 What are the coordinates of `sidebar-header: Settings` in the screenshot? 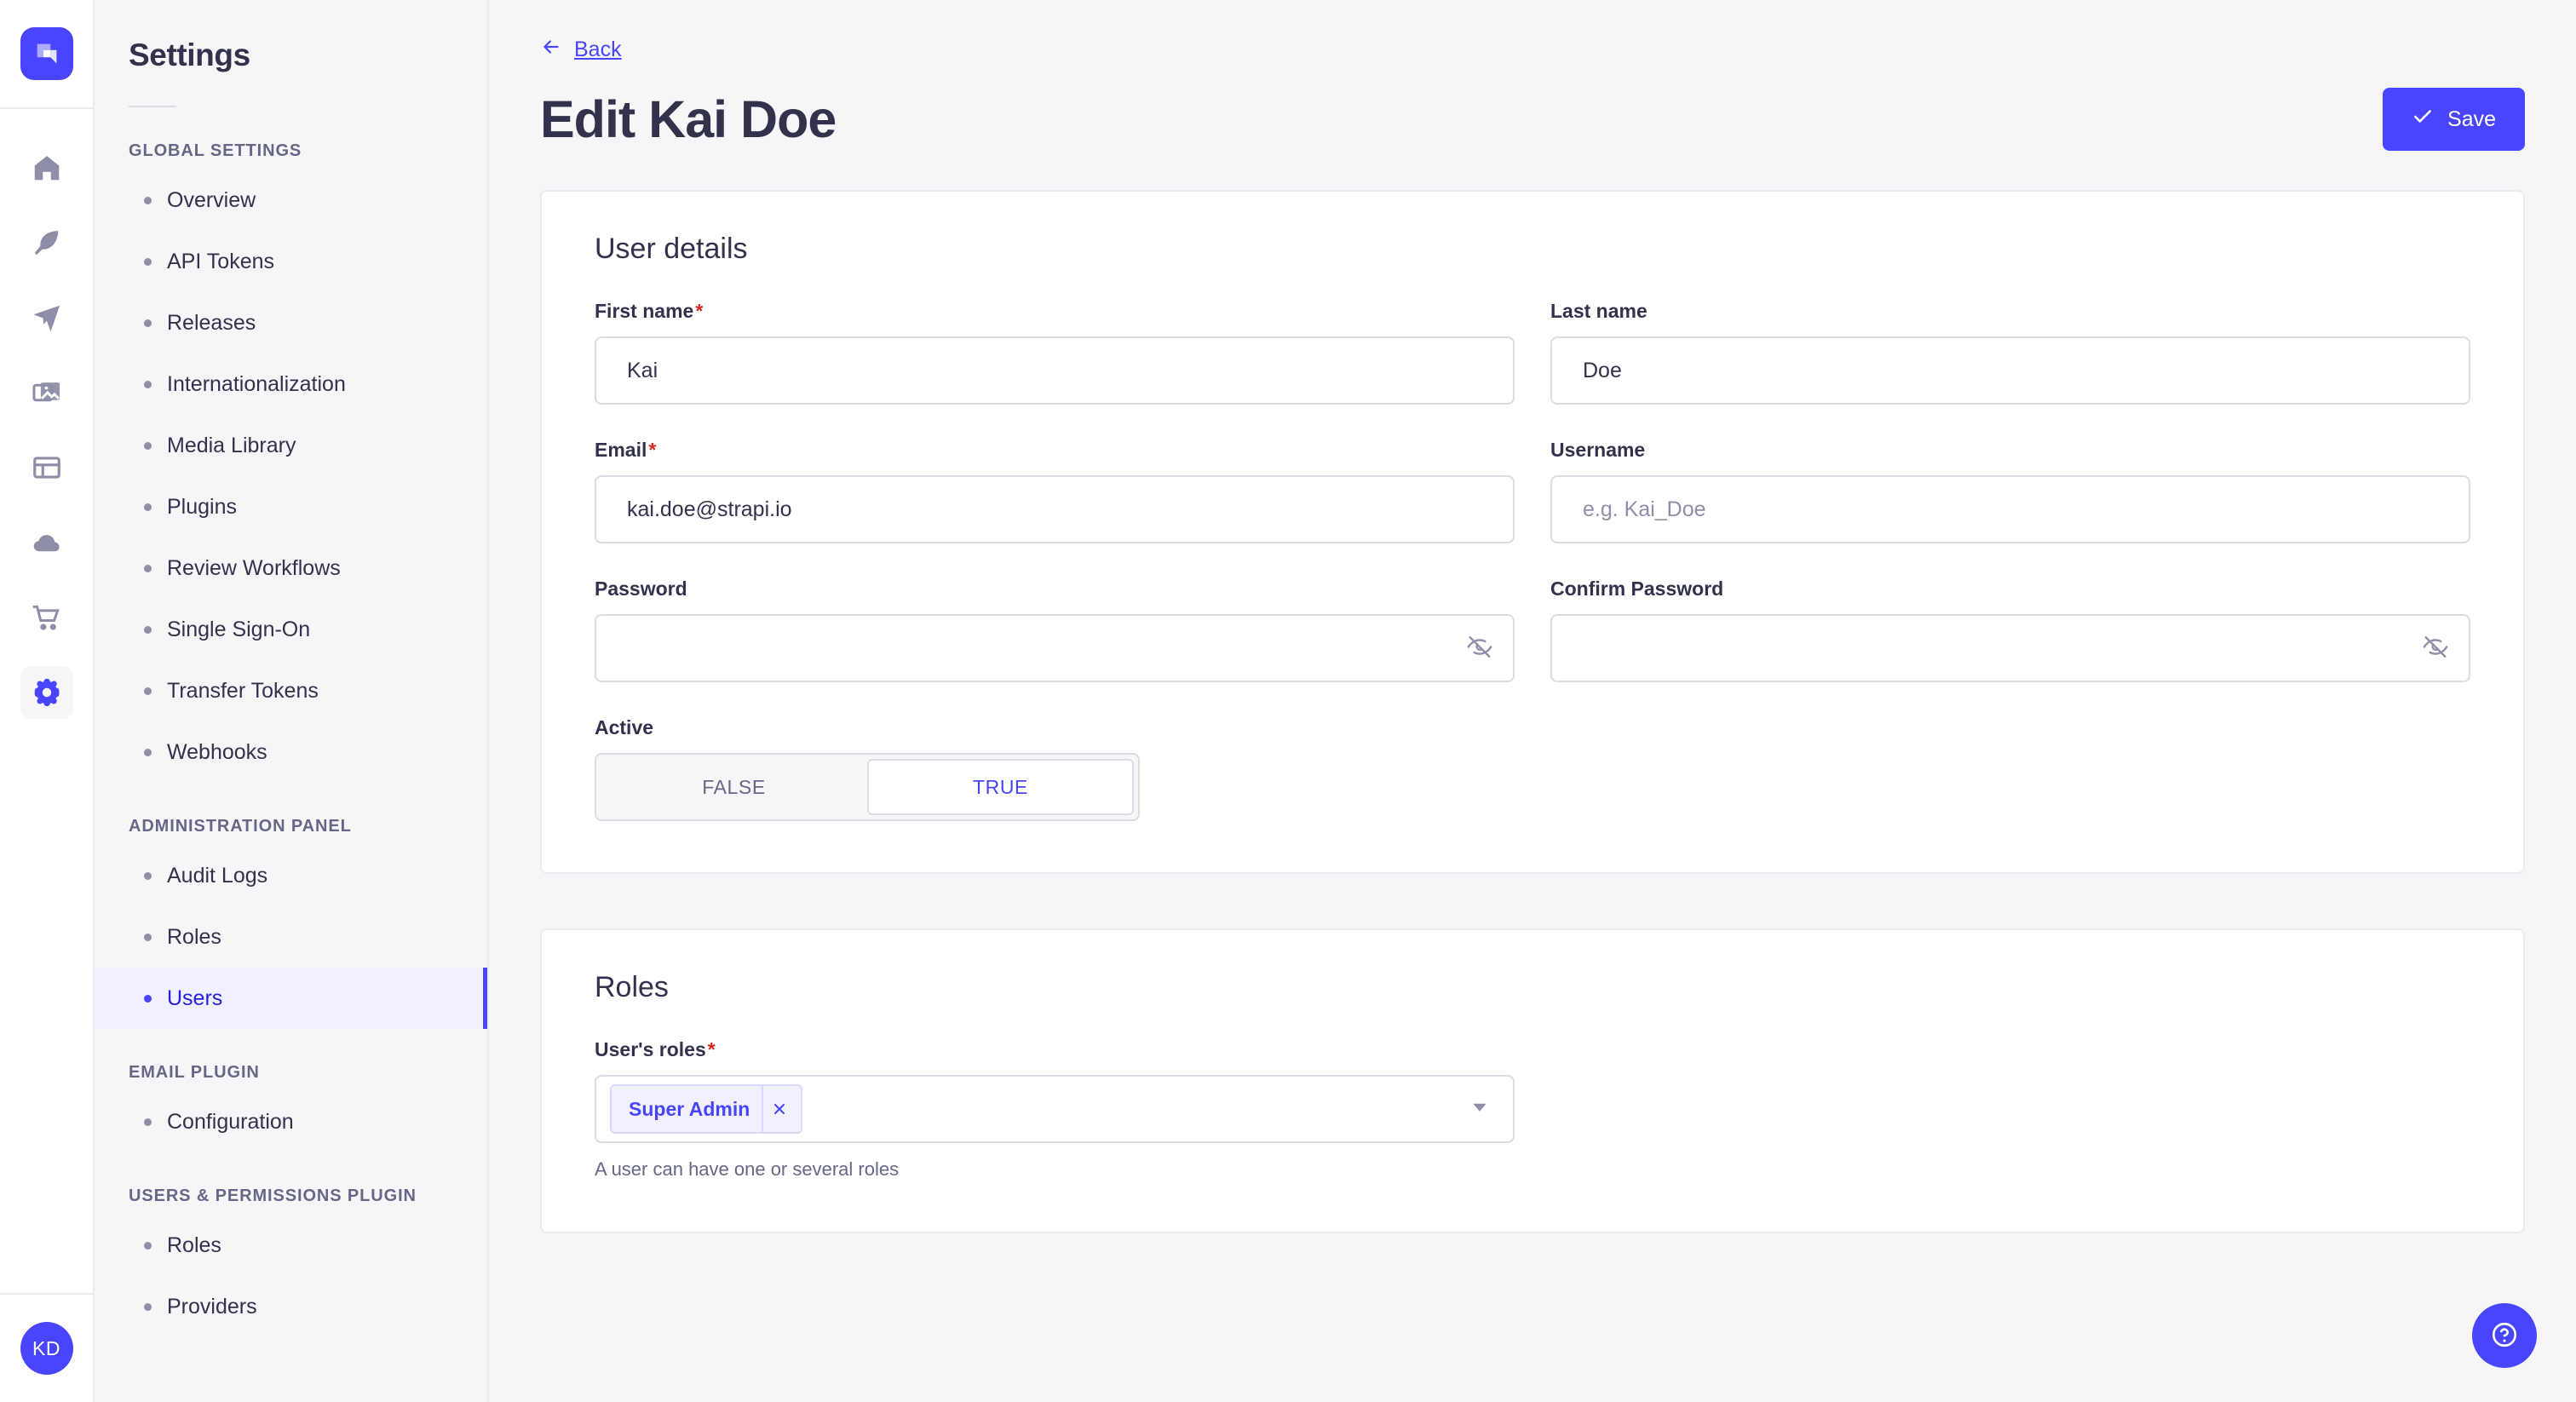 It's located at (291, 53).